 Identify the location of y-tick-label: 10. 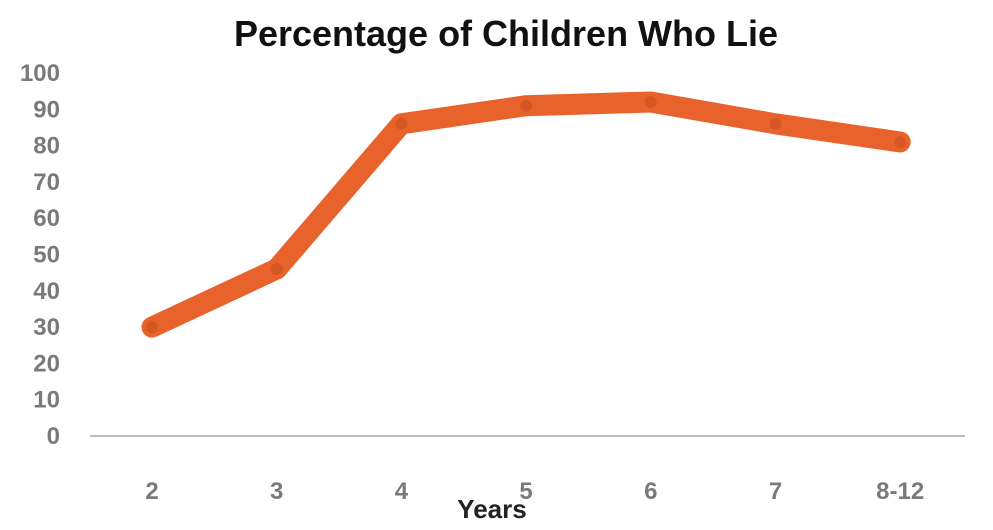
(46, 400).